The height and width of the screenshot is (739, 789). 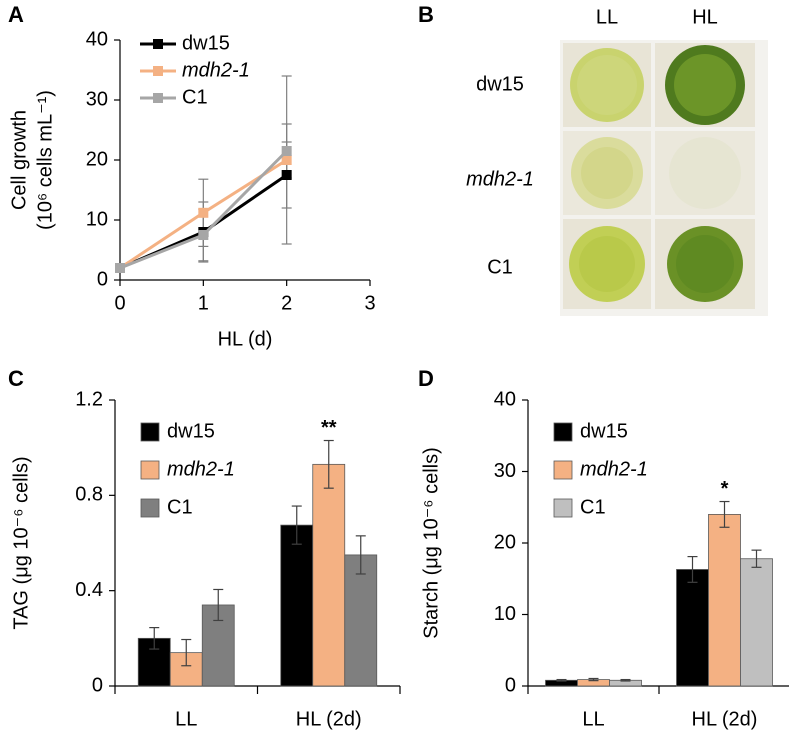 What do you see at coordinates (21, 542) in the screenshot?
I see `y-axis-label: TAG (μg 10⁻⁶ cells)` at bounding box center [21, 542].